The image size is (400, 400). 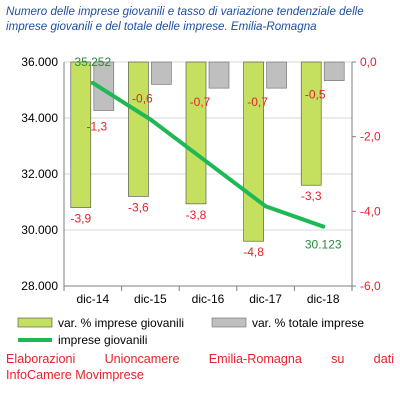 What do you see at coordinates (311, 196) in the screenshot?
I see `label-giovanili-dic-18: -3,3` at bounding box center [311, 196].